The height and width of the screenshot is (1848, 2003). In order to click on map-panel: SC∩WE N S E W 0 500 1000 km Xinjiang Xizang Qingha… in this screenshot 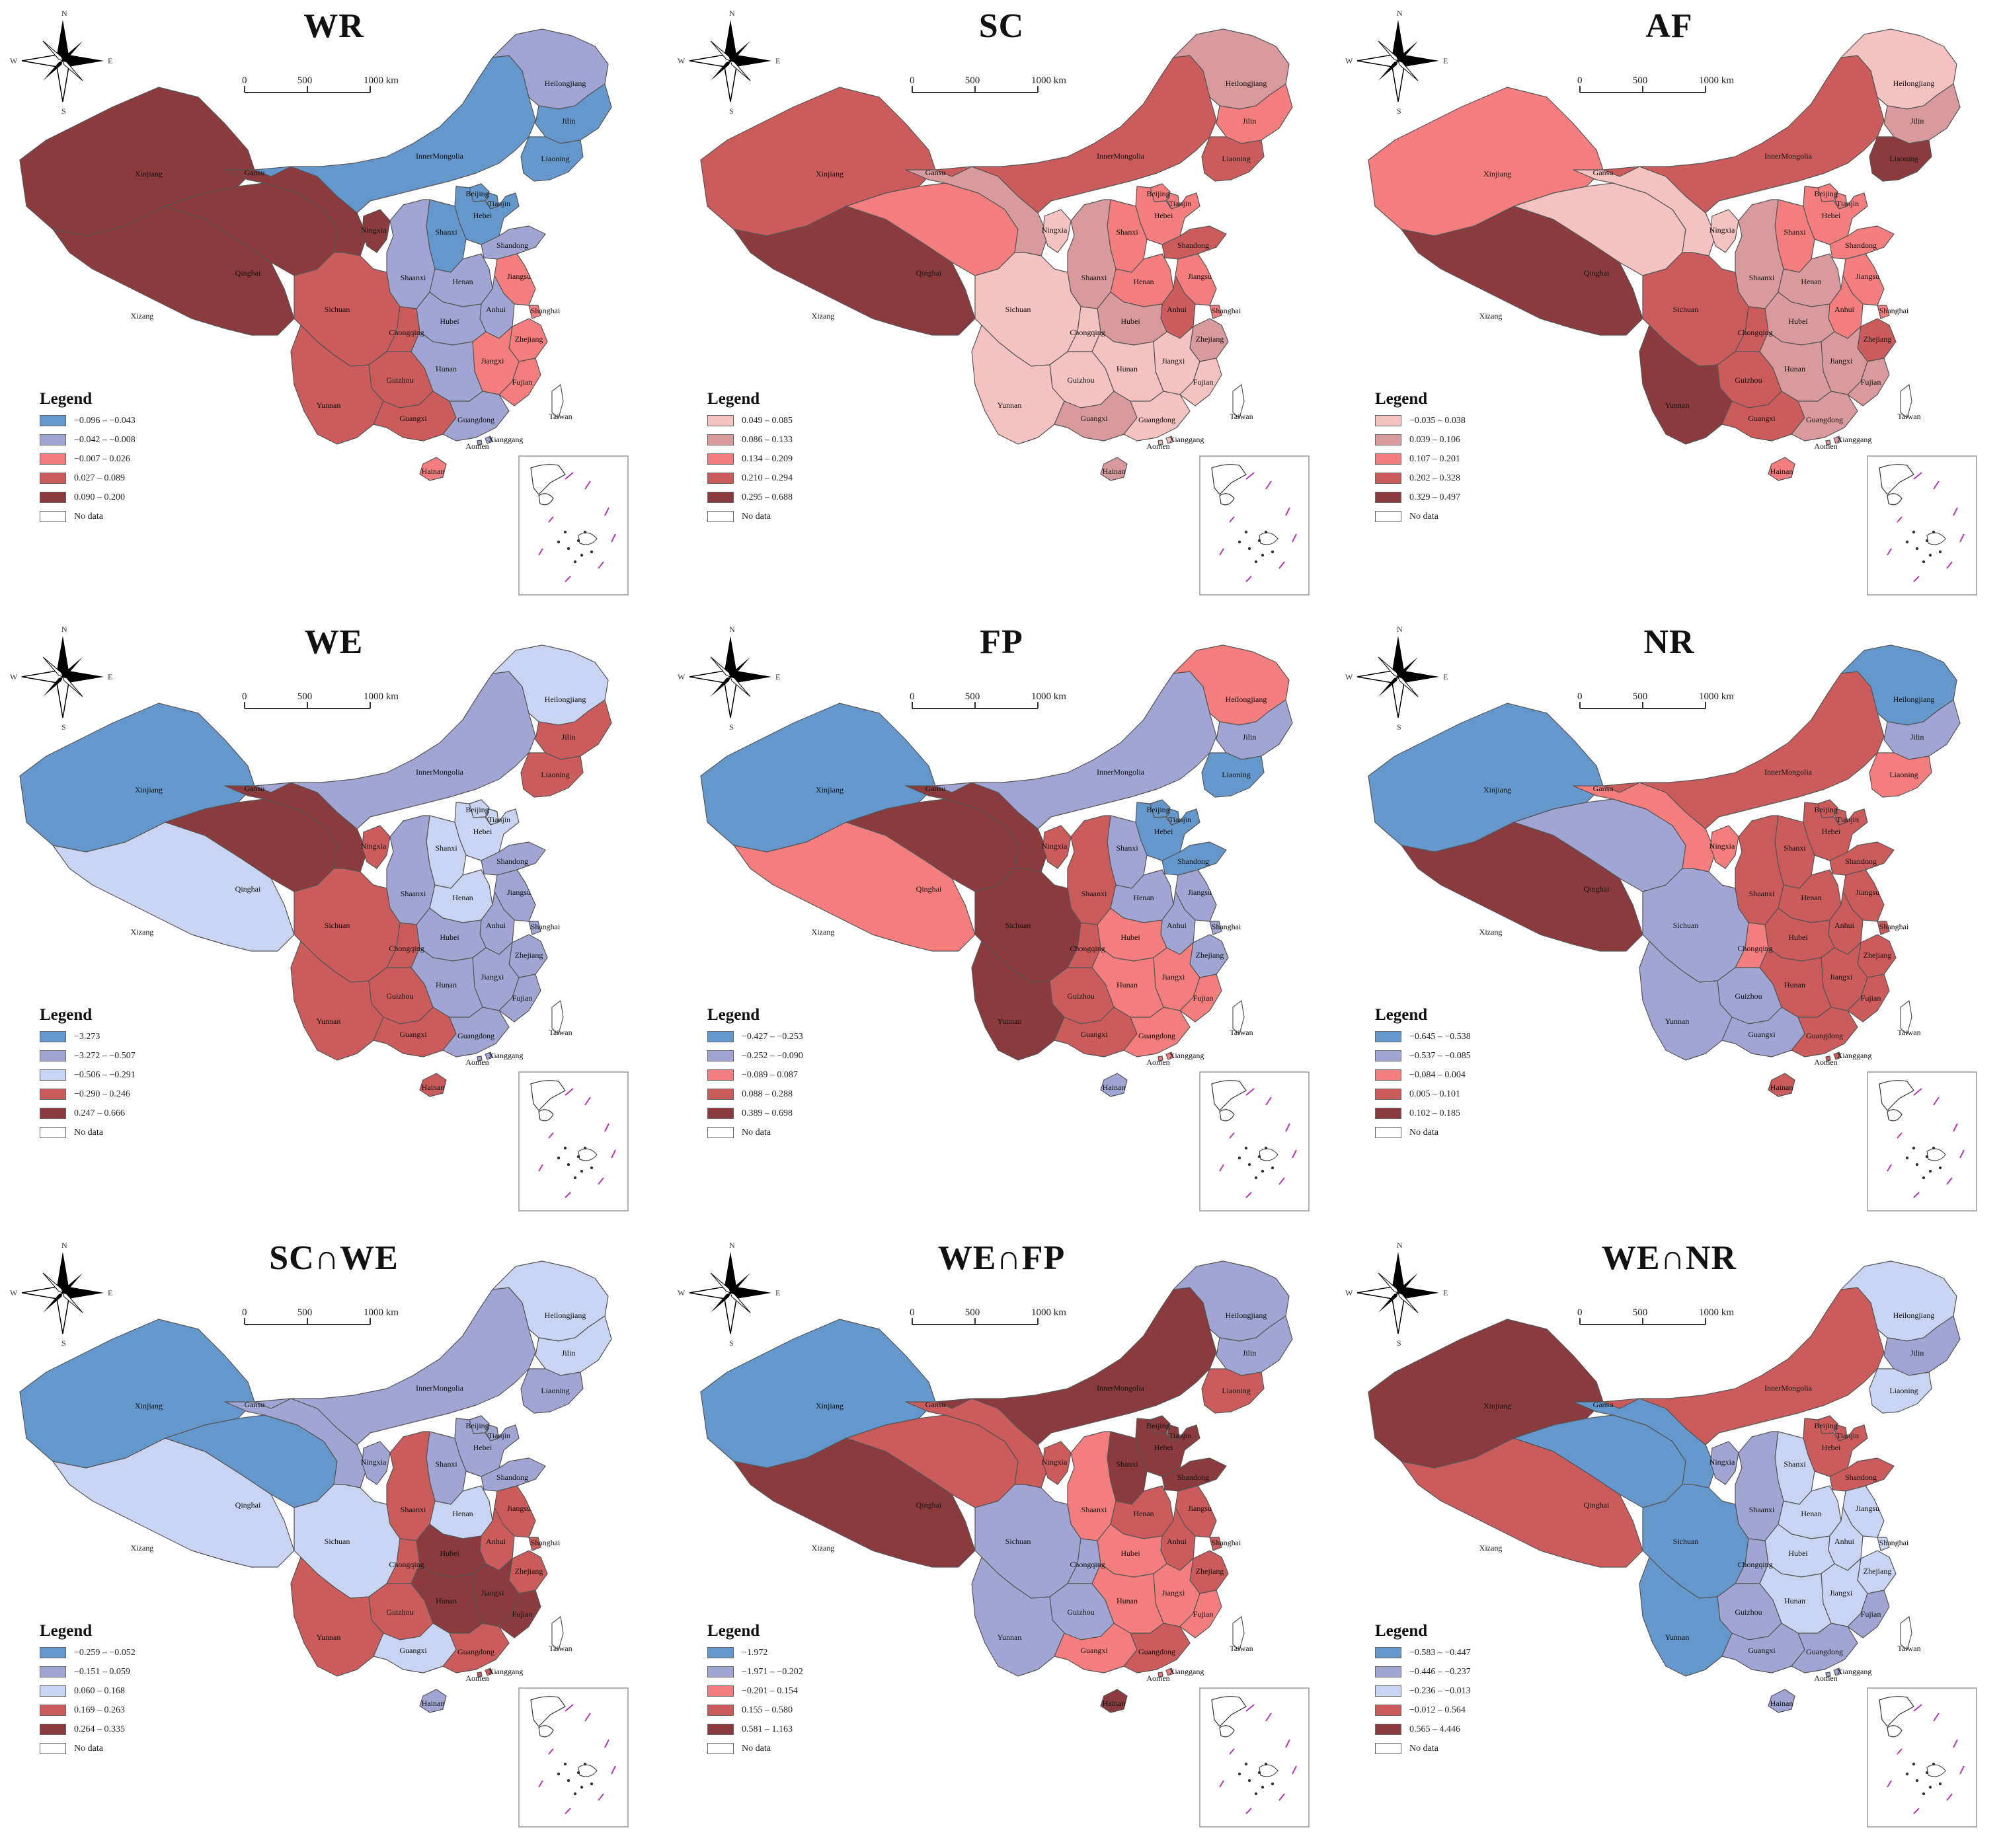, I will do `click(334, 1540)`.